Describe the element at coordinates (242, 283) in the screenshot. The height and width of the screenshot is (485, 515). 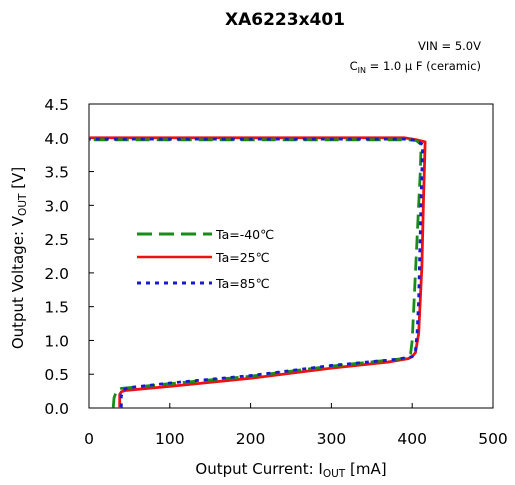
I see `legend-label-ta-85: Ta=85℃` at that location.